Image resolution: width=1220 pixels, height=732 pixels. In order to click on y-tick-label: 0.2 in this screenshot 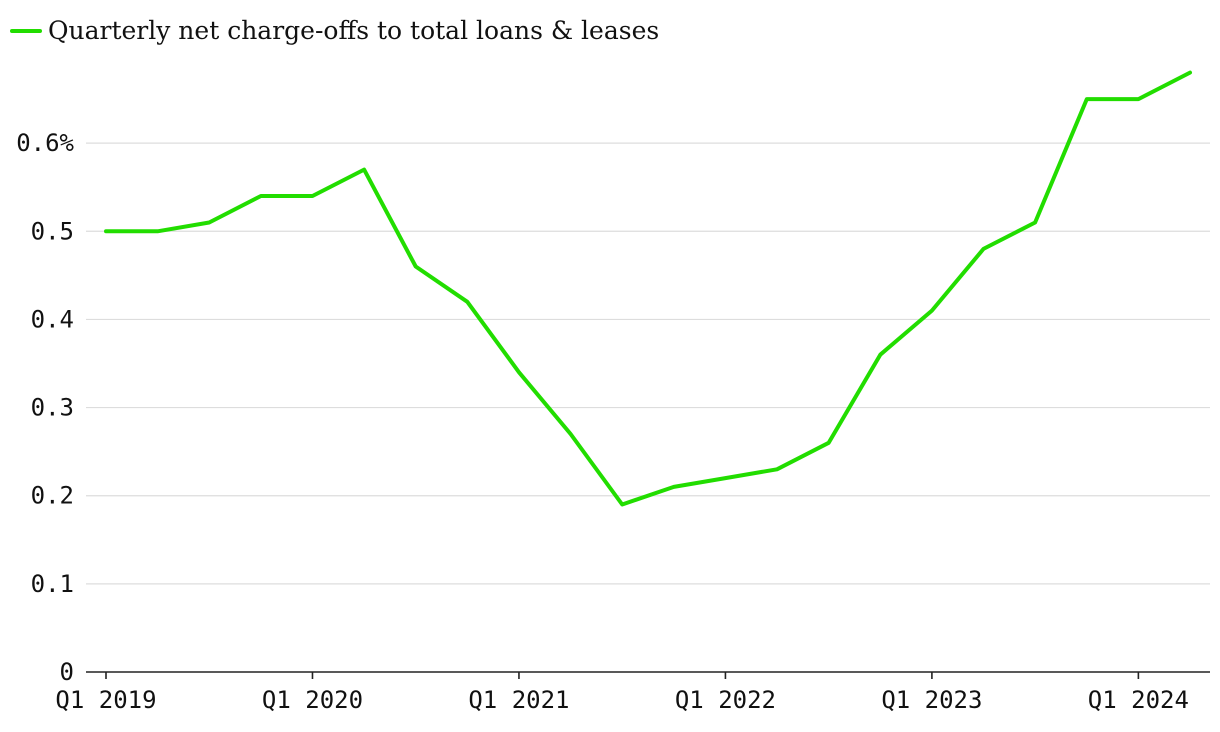, I will do `click(52, 496)`.